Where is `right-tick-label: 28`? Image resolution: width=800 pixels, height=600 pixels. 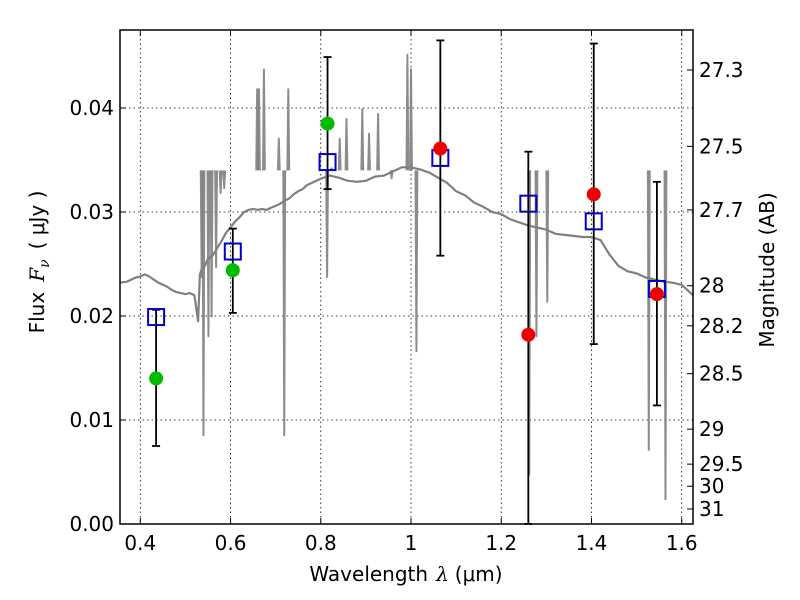 right-tick-label: 28 is located at coordinates (711, 286).